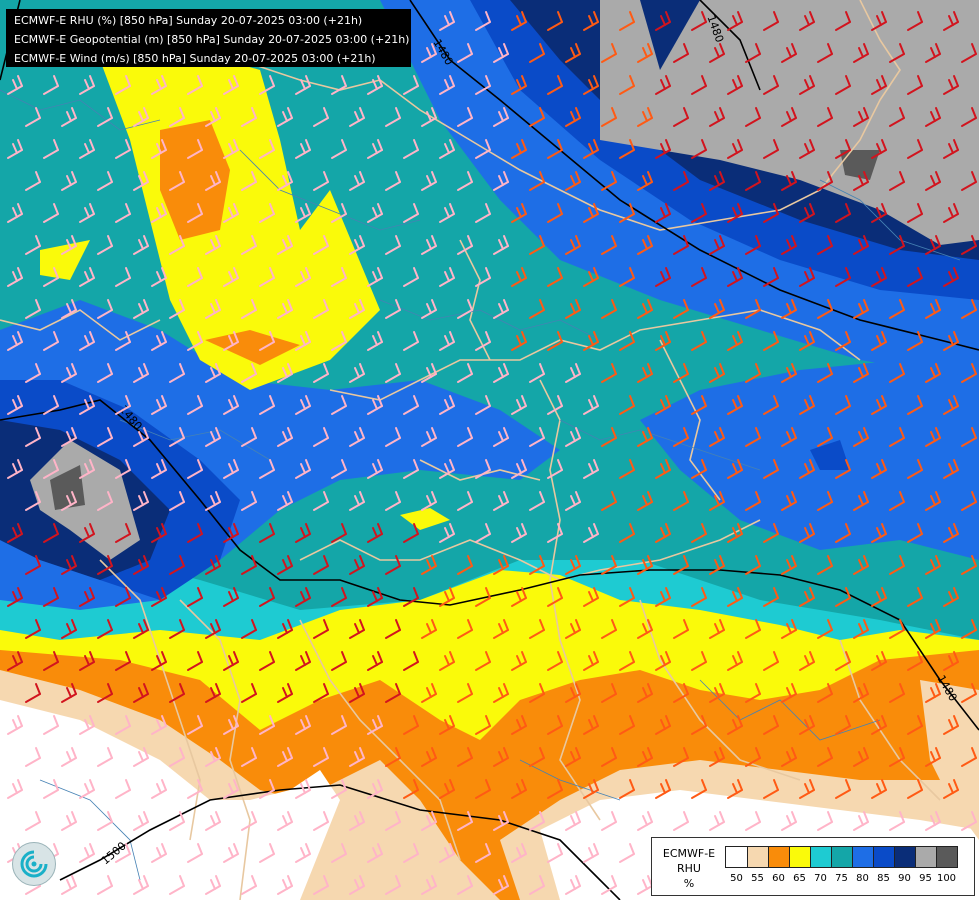 The height and width of the screenshot is (900, 979). What do you see at coordinates (883, 878) in the screenshot?
I see `legend-tick-label: 85` at bounding box center [883, 878].